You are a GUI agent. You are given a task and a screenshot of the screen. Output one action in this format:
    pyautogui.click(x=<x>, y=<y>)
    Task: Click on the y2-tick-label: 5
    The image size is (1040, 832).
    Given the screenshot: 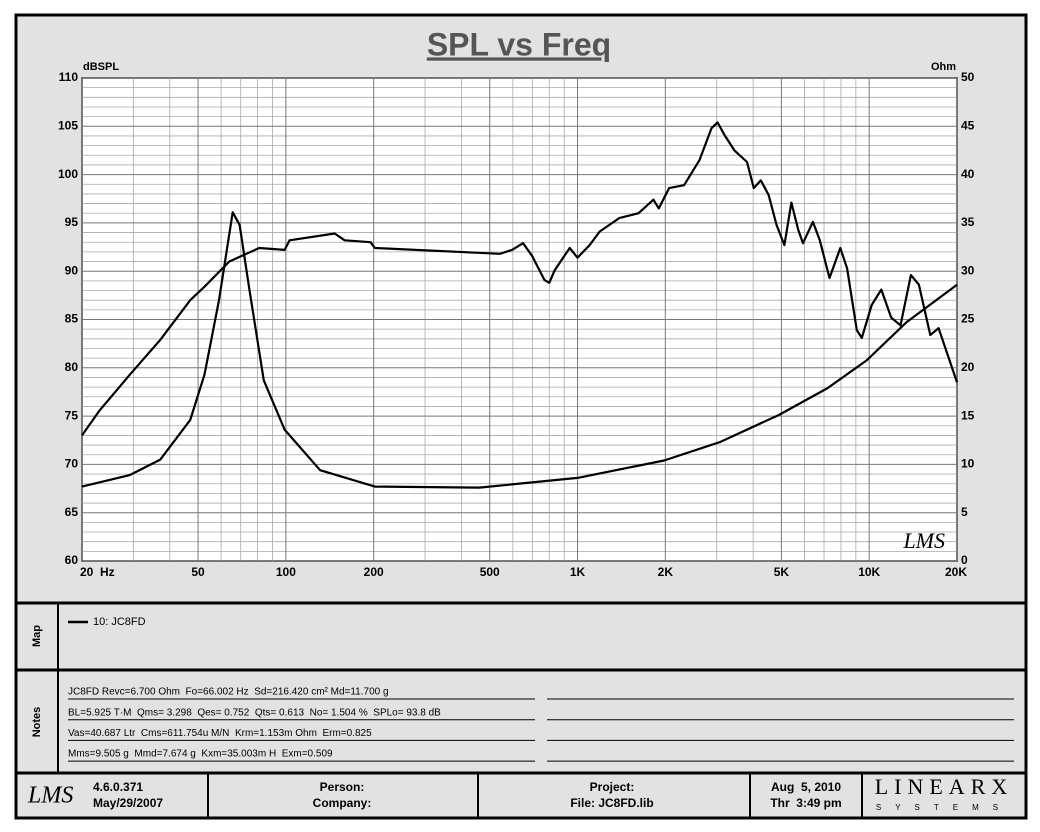 What is the action you would take?
    pyautogui.click(x=964, y=512)
    